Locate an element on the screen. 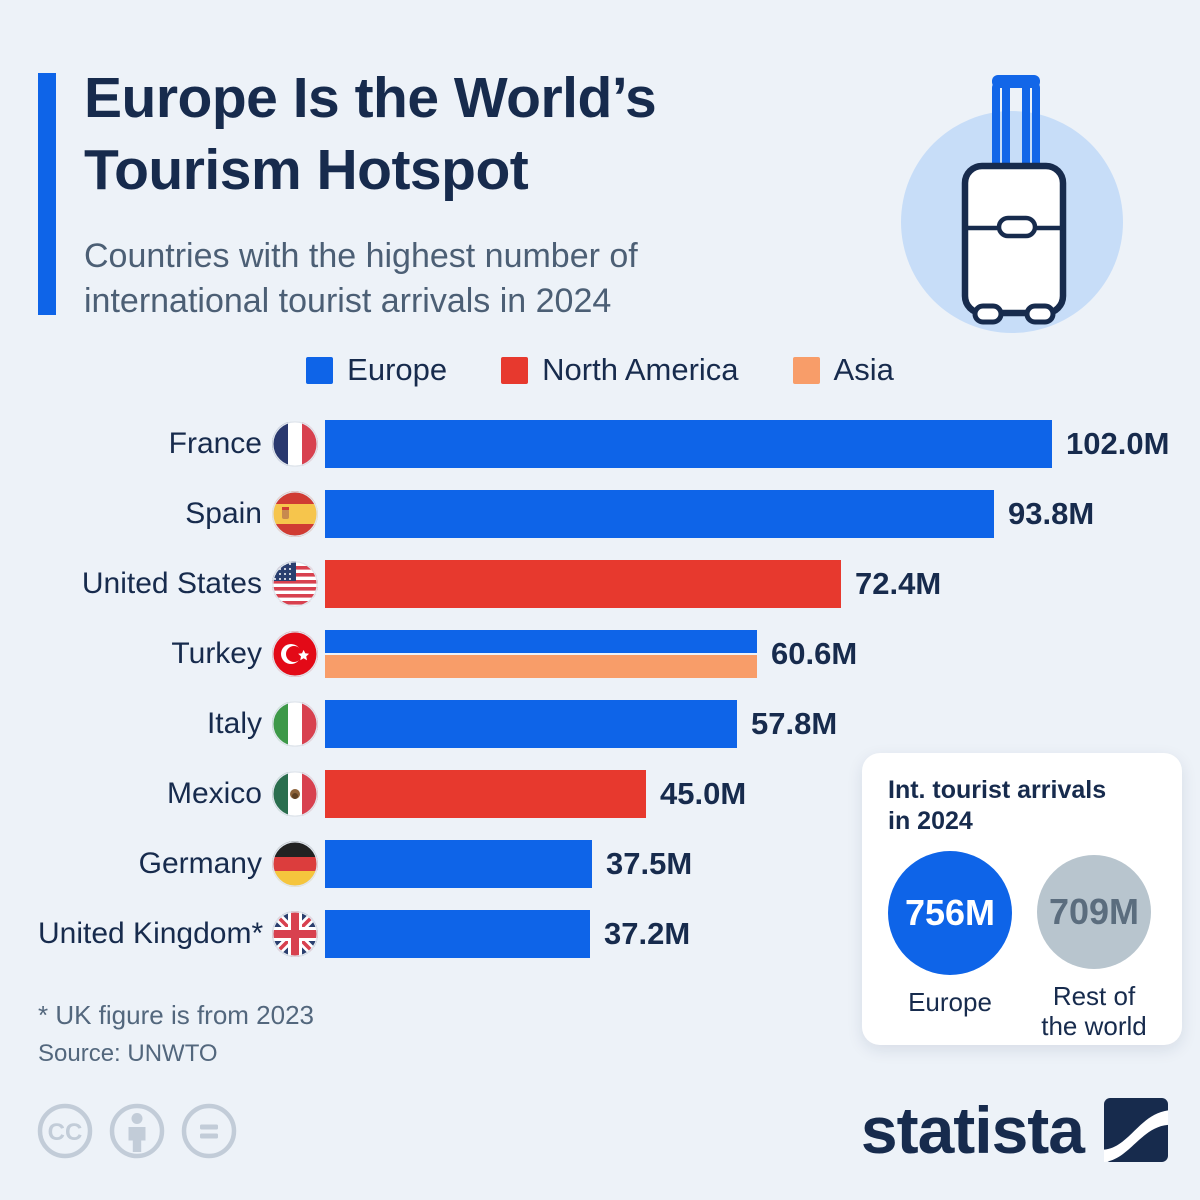 Image resolution: width=1200 pixels, height=1200 pixels. flag-icon-tr is located at coordinates (295, 654).